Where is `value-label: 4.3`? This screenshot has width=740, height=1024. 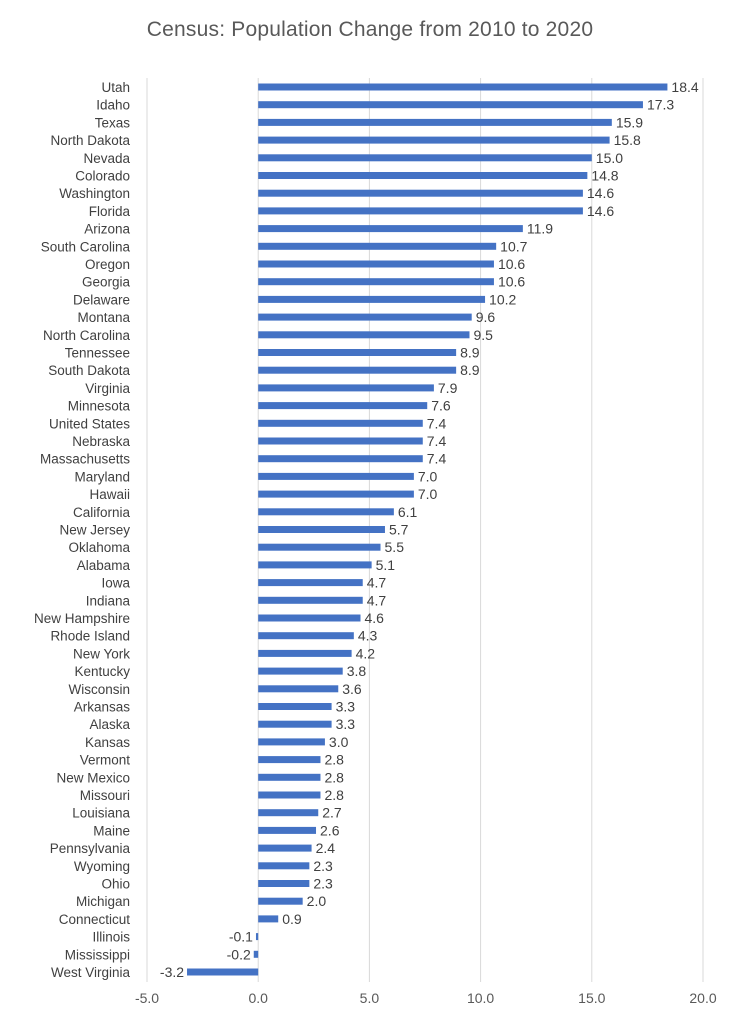
value-label: 4.3 is located at coordinates (368, 636).